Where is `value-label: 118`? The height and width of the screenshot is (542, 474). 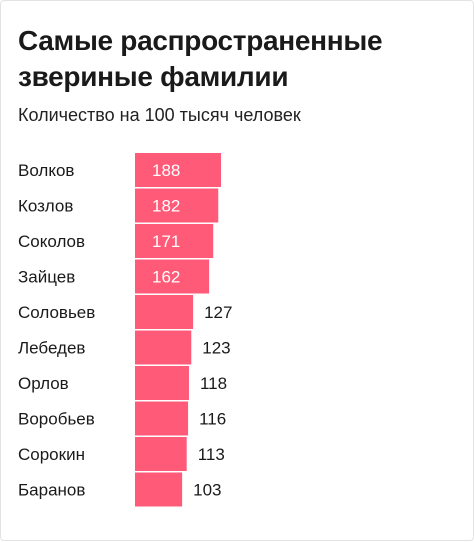
value-label: 118 is located at coordinates (213, 383).